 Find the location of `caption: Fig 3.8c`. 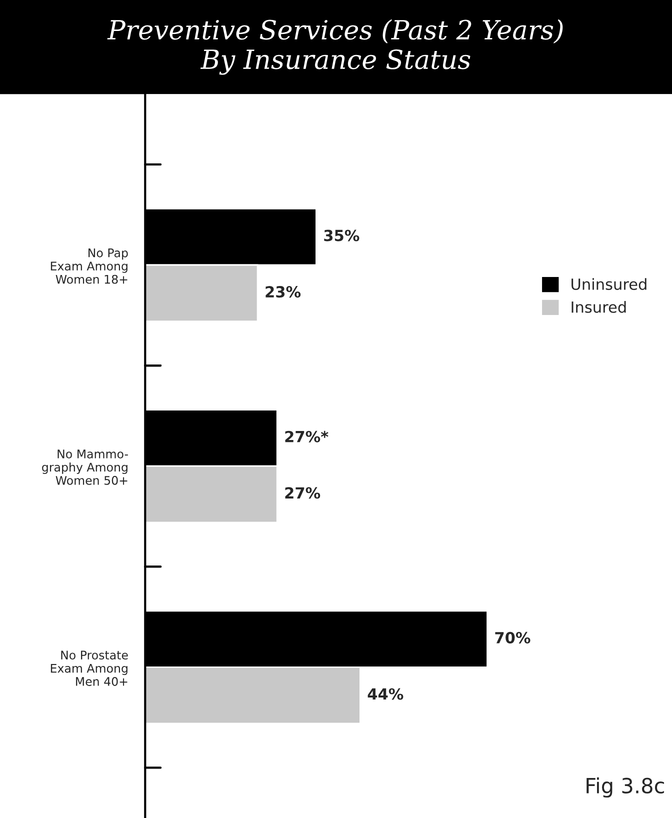

caption: Fig 3.8c is located at coordinates (625, 787).